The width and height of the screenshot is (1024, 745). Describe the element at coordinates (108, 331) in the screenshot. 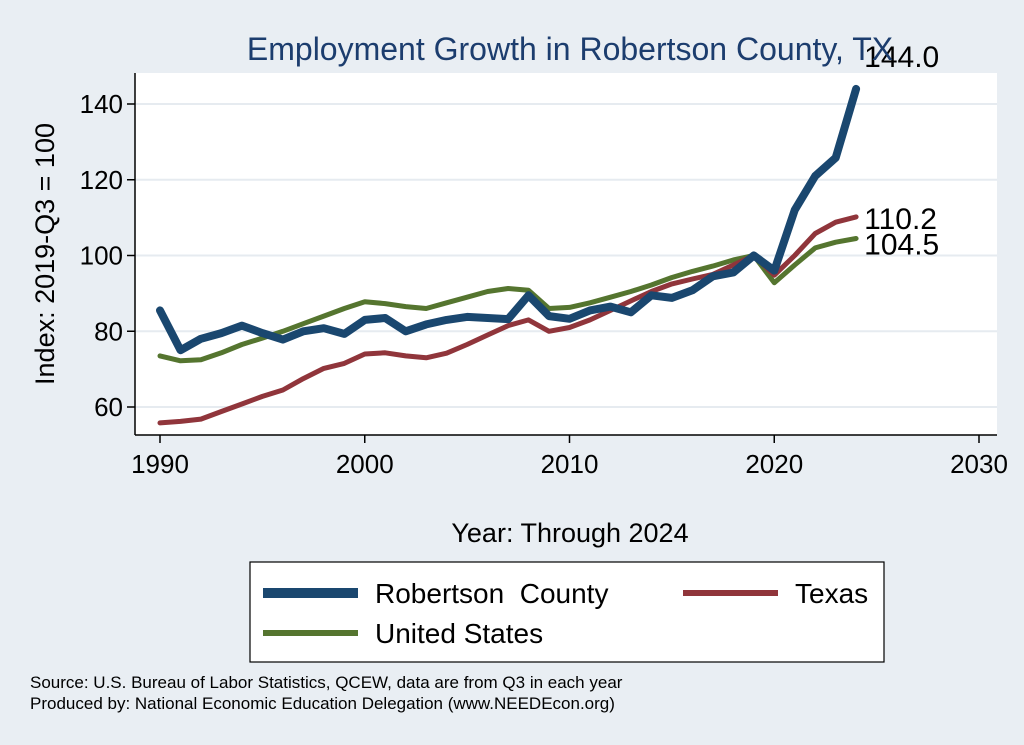

I see `y-tick-label-80: 80` at that location.